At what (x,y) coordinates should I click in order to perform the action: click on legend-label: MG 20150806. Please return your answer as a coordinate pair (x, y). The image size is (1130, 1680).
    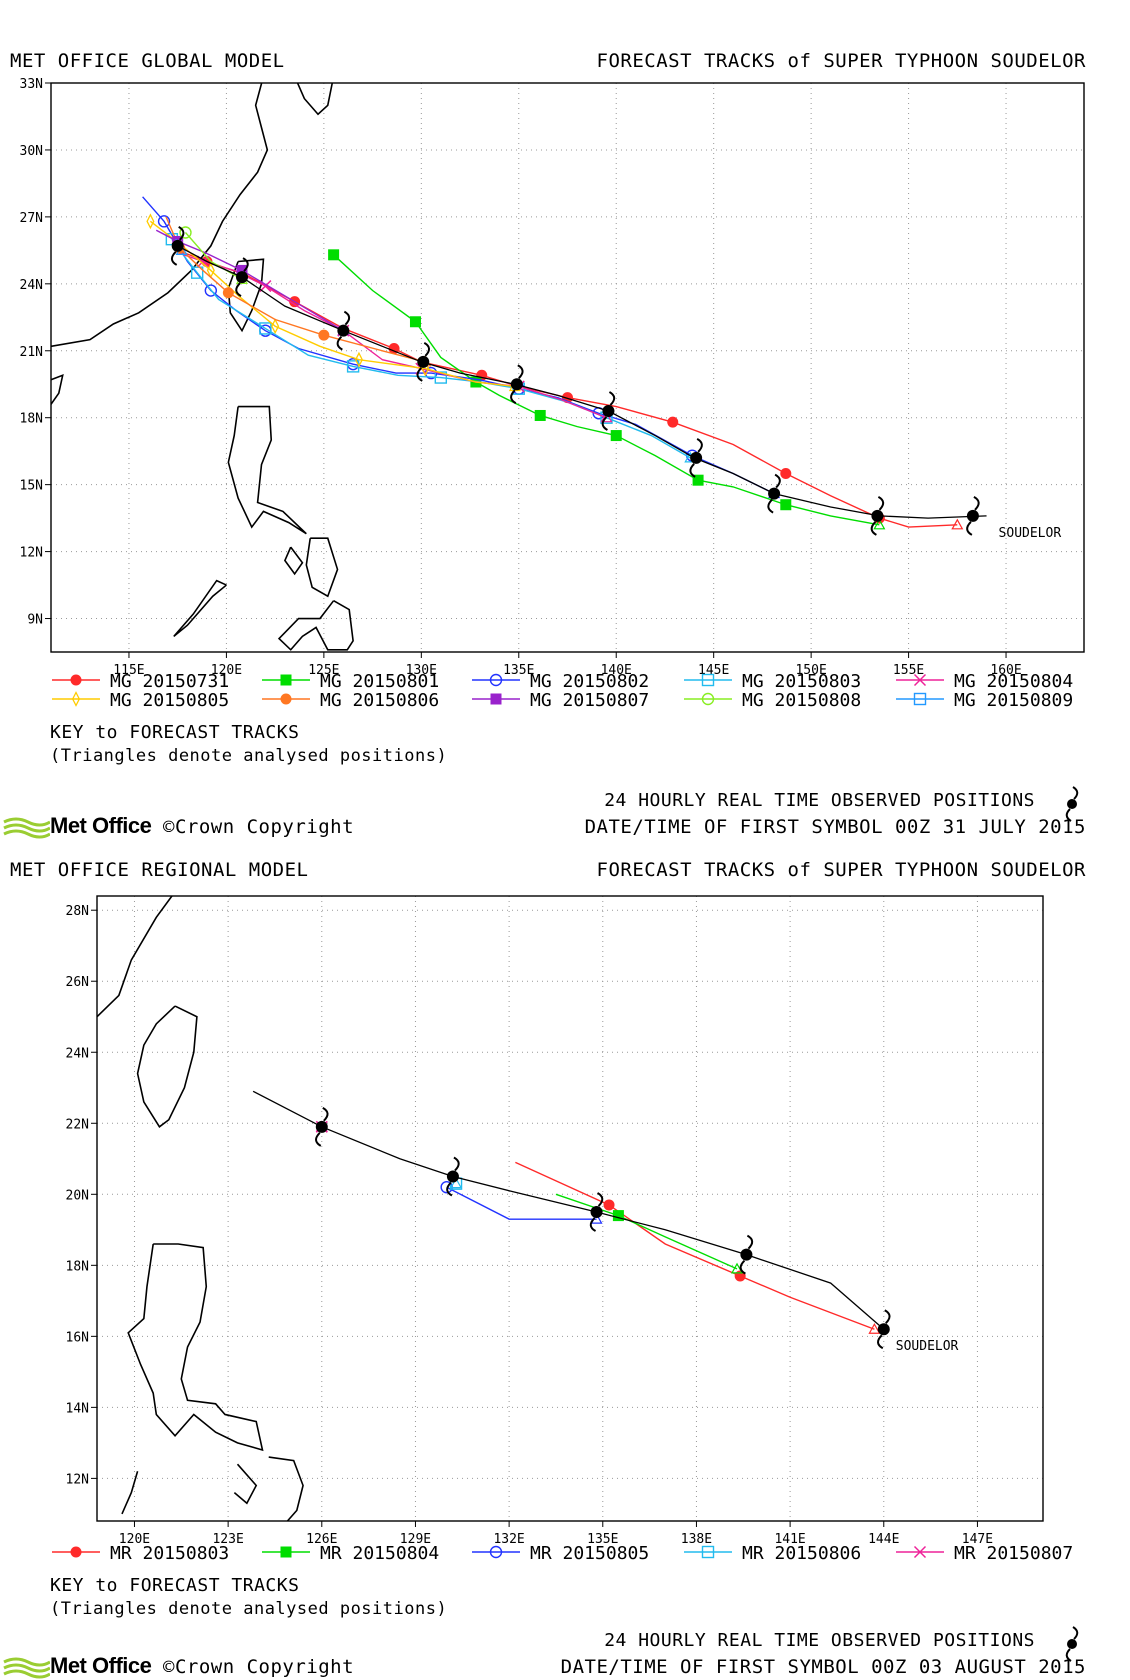
    Looking at the image, I should click on (379, 700).